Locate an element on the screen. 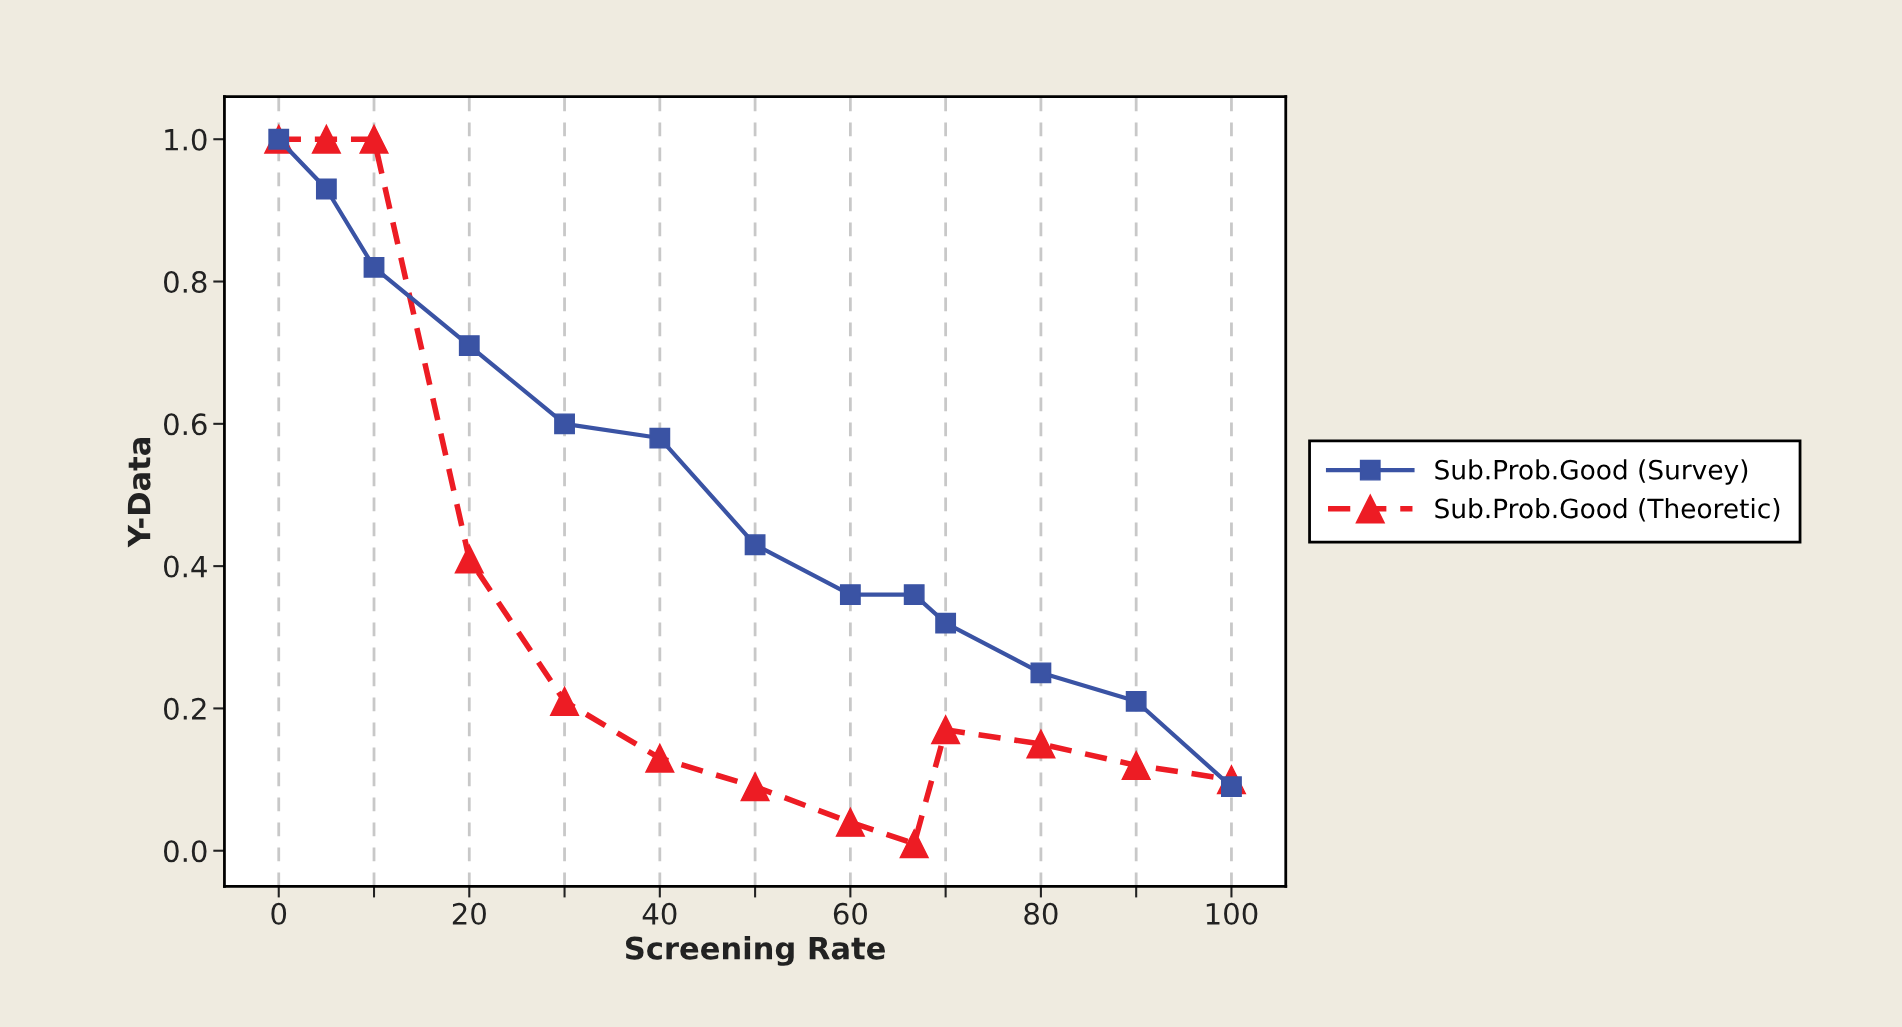 Image resolution: width=1902 pixels, height=1027 pixels. x-tick-label: 100 is located at coordinates (1232, 913).